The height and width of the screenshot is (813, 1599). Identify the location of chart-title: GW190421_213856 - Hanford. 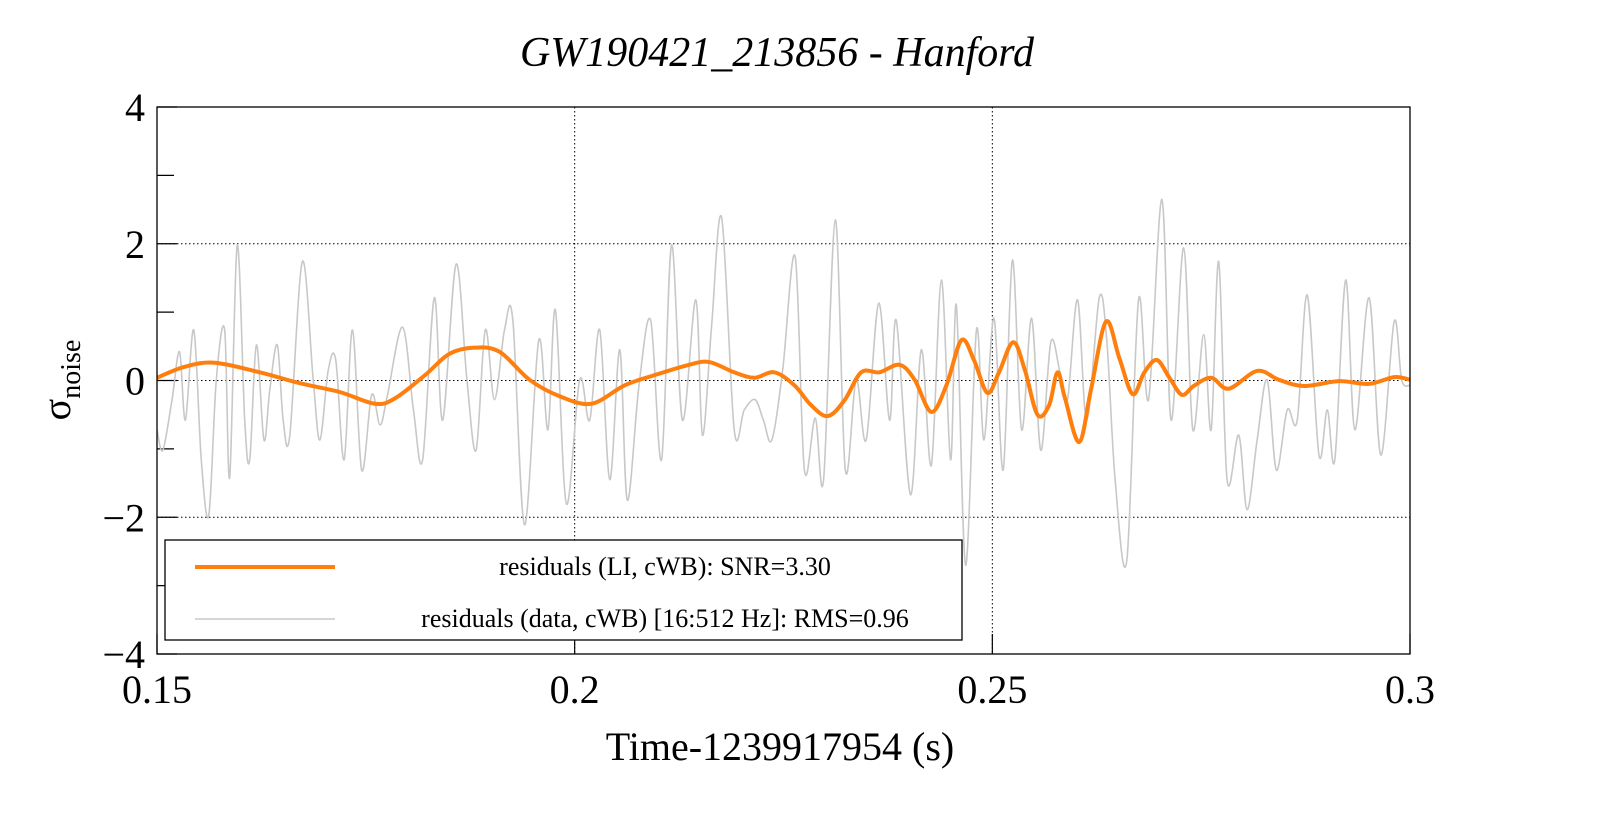
(777, 53).